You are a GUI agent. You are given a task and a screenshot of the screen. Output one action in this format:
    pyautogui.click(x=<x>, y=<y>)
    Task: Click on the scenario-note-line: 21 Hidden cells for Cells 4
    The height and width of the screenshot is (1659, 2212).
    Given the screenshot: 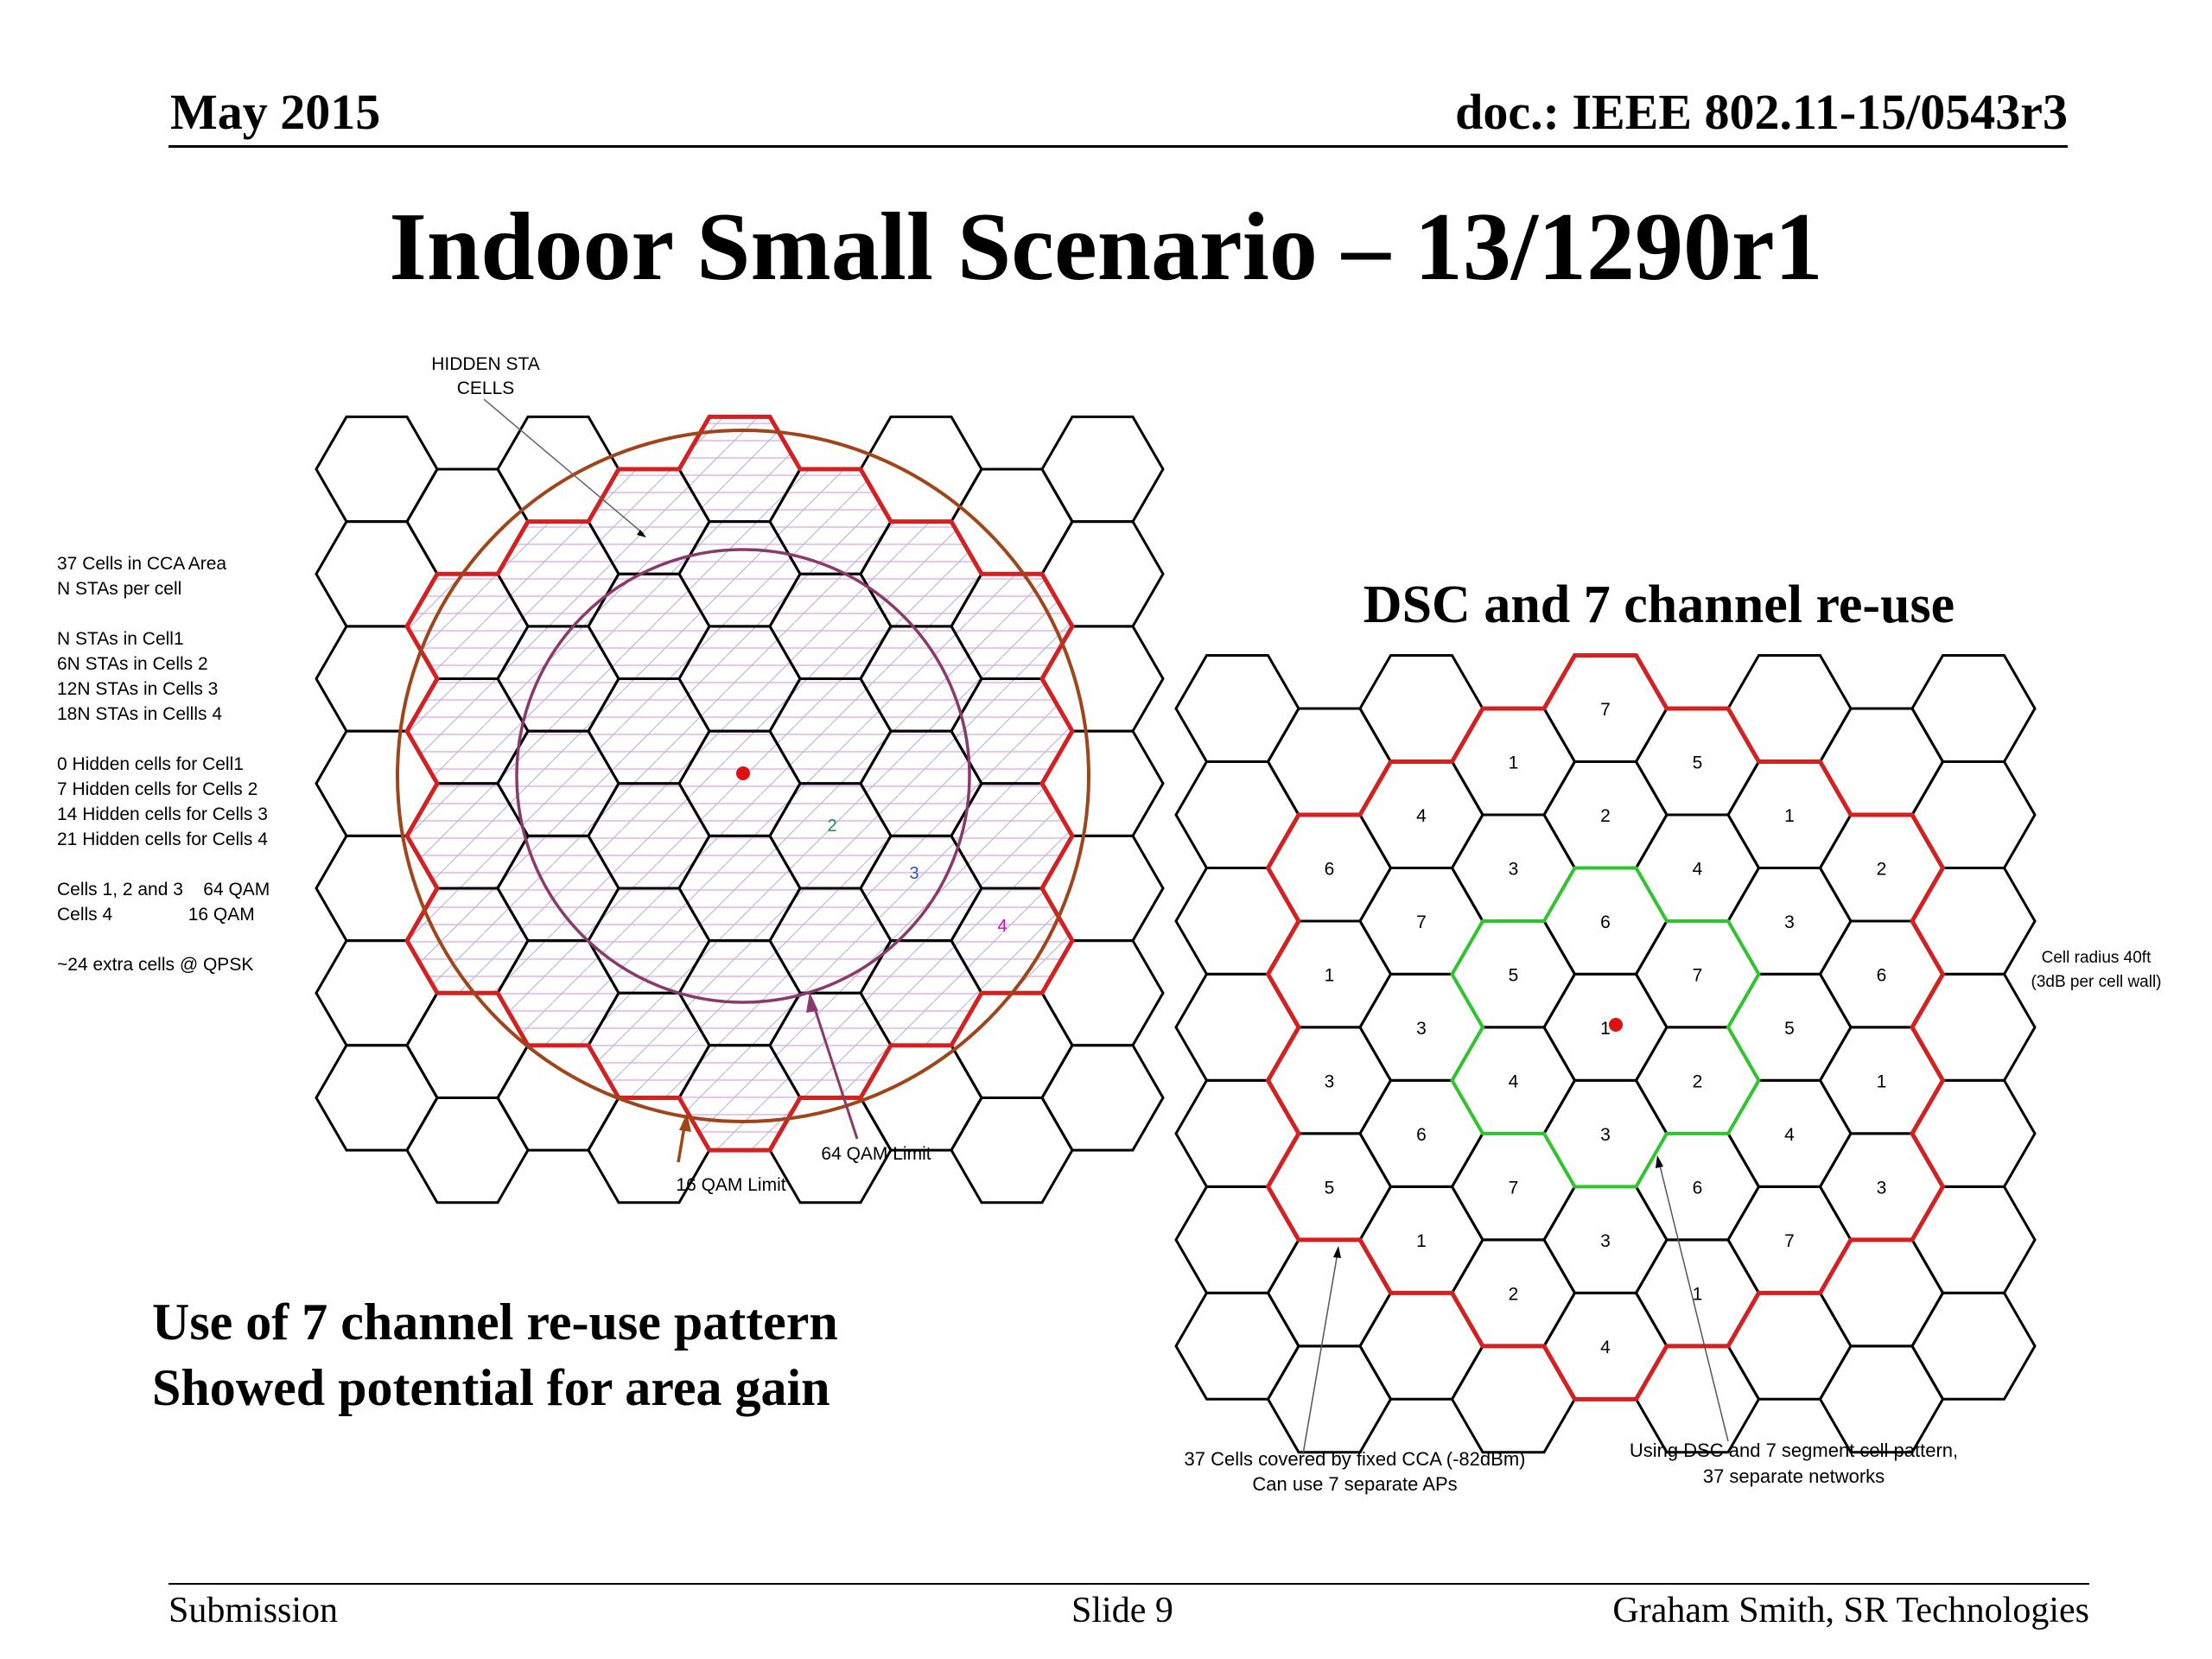 What is the action you would take?
    pyautogui.click(x=162, y=839)
    